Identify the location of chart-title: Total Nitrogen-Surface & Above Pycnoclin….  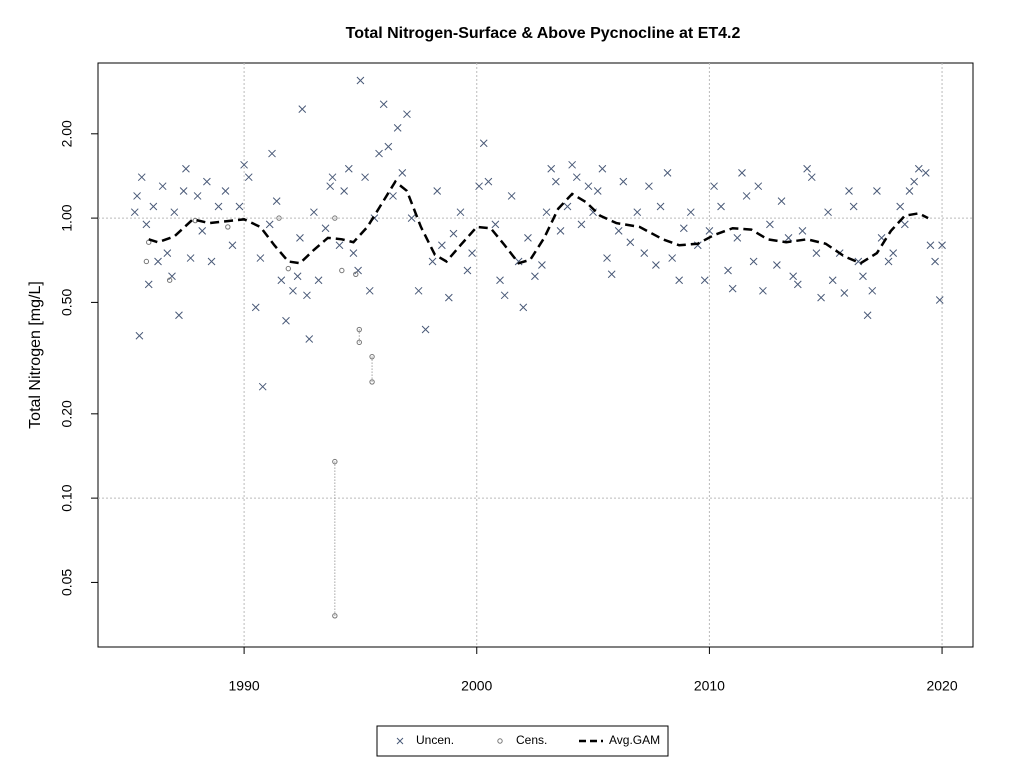
(543, 33).